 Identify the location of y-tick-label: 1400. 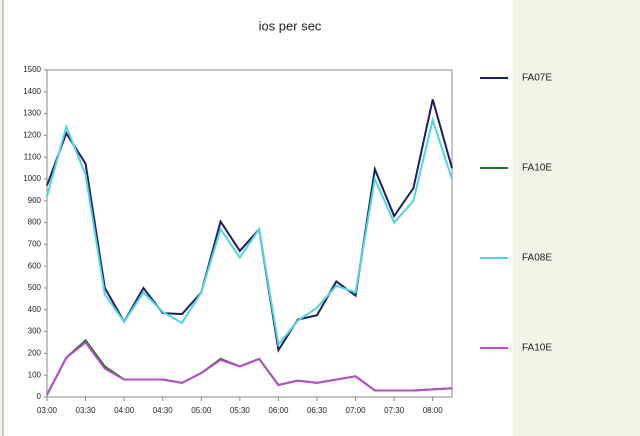
(32, 91).